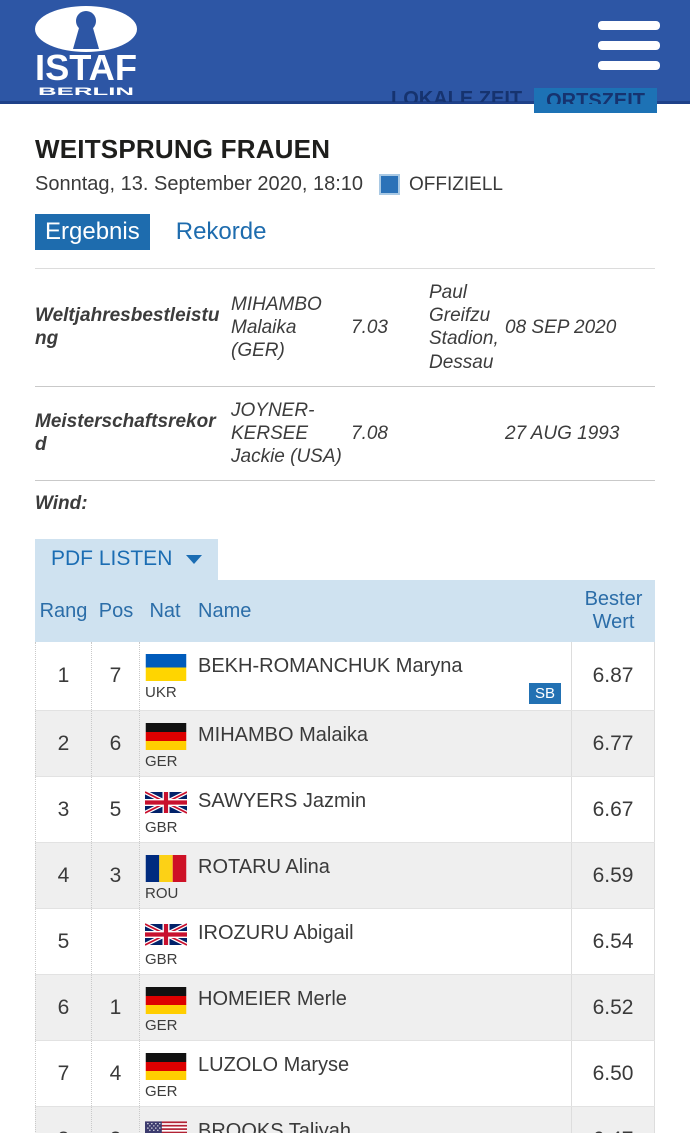 The width and height of the screenshot is (690, 1133). What do you see at coordinates (282, 801) in the screenshot?
I see `athlete-name: SAWYERS Jazmin` at bounding box center [282, 801].